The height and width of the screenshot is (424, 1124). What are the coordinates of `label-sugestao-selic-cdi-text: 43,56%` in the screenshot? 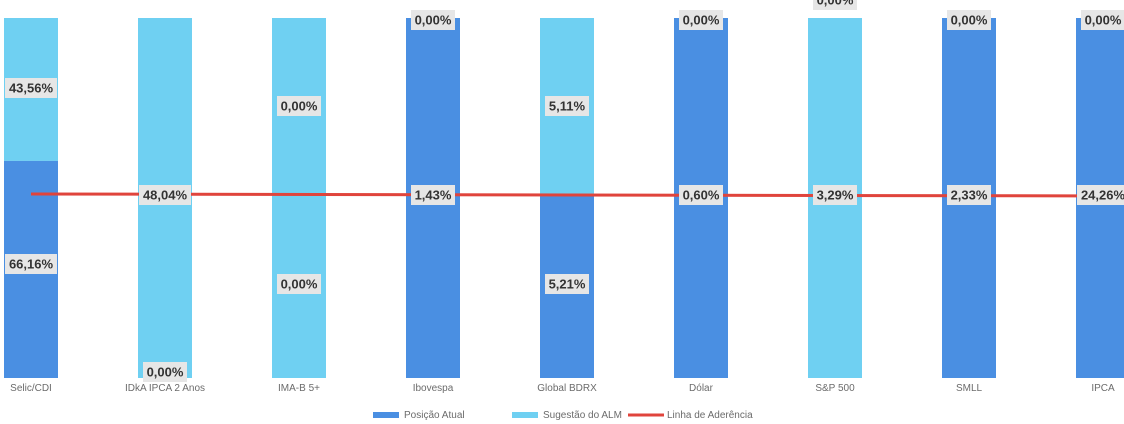 It's located at (31, 88).